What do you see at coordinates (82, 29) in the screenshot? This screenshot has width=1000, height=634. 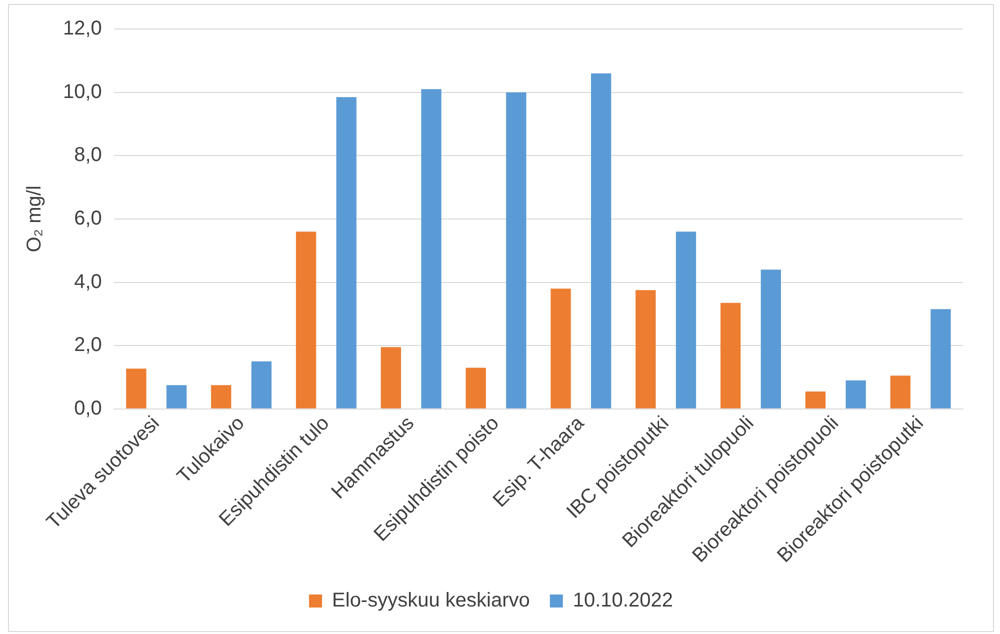 I see `y-tick-label: 12,0` at bounding box center [82, 29].